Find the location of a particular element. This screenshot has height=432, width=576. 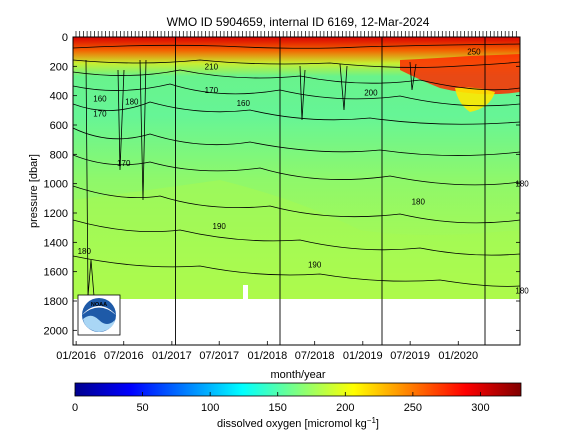

colorbar-tick-label: 300 is located at coordinates (480, 408).